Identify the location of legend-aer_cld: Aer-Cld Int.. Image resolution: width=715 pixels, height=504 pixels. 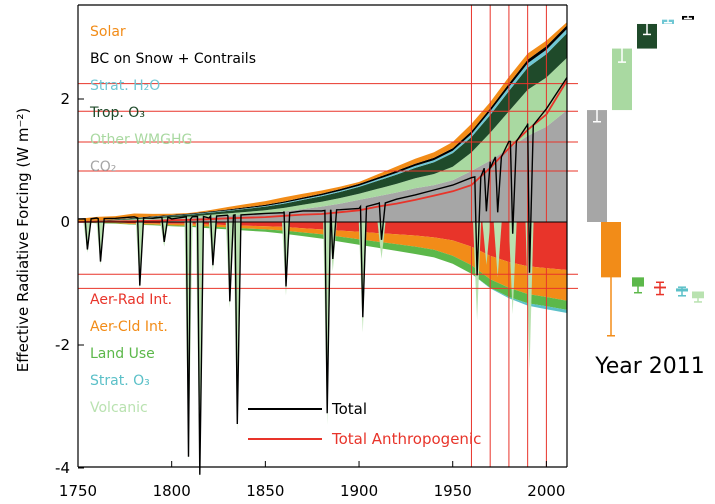
(129, 327).